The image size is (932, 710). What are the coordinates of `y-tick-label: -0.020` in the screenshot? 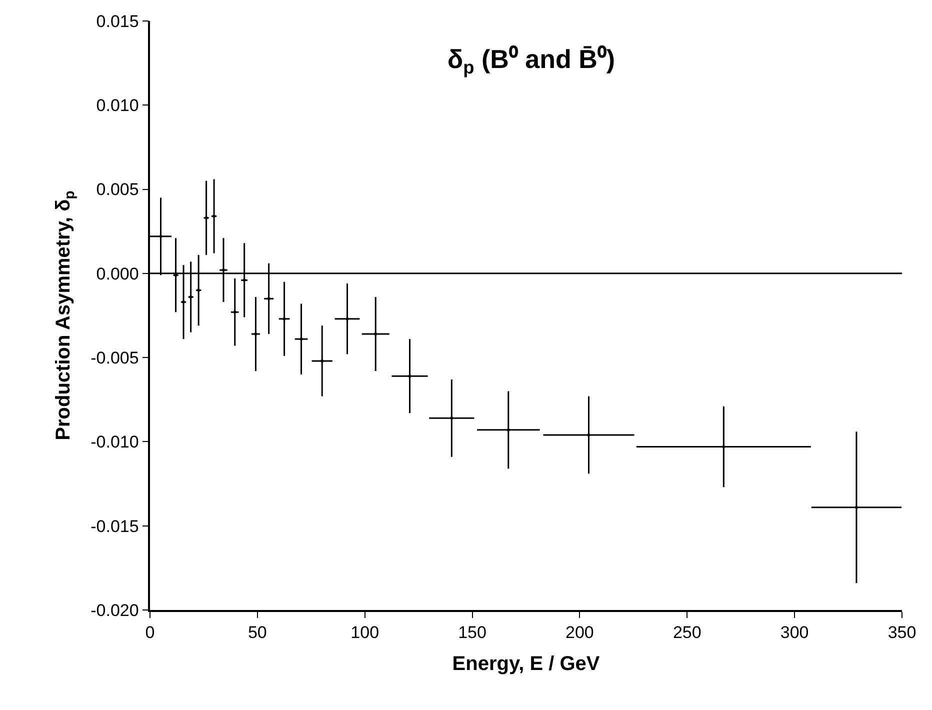 It's located at (114, 610).